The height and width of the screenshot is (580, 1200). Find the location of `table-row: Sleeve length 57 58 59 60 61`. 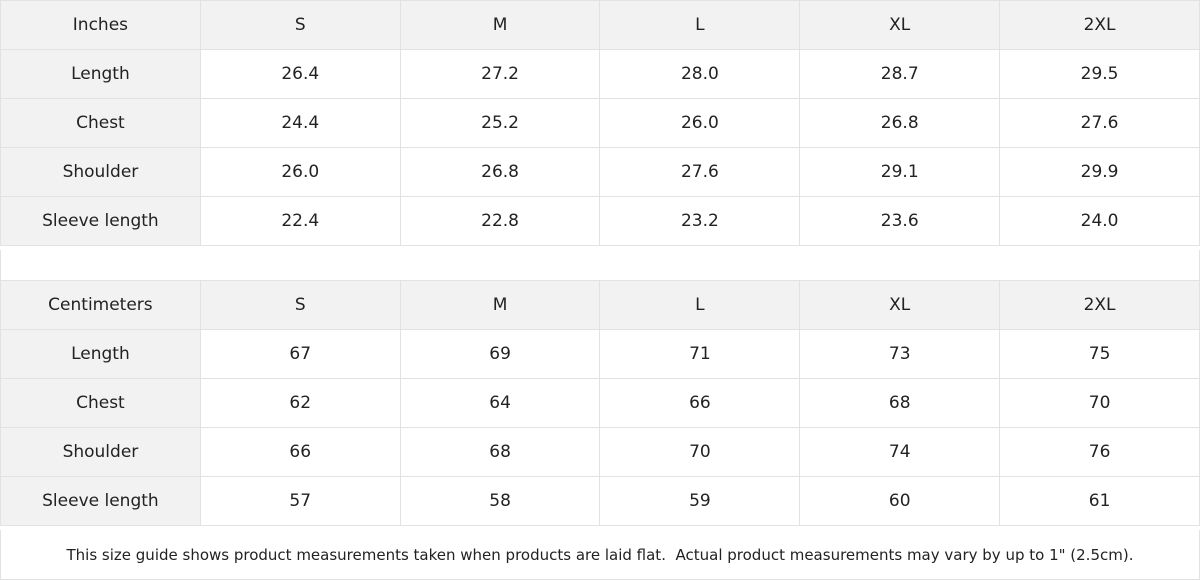

table-row: Sleeve length 57 58 59 60 61 is located at coordinates (600, 501).